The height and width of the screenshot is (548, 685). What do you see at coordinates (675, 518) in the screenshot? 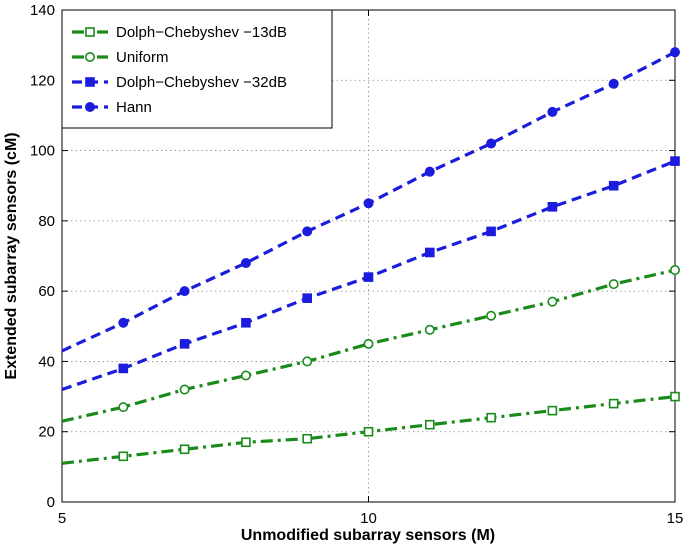
I see `x-tick-label: 15` at bounding box center [675, 518].